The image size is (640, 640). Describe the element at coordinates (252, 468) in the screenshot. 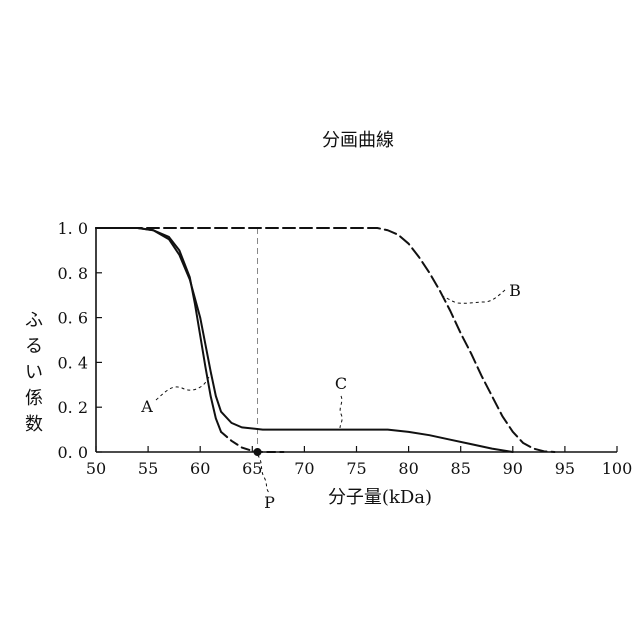

I see `x-tick-label: 65` at that location.